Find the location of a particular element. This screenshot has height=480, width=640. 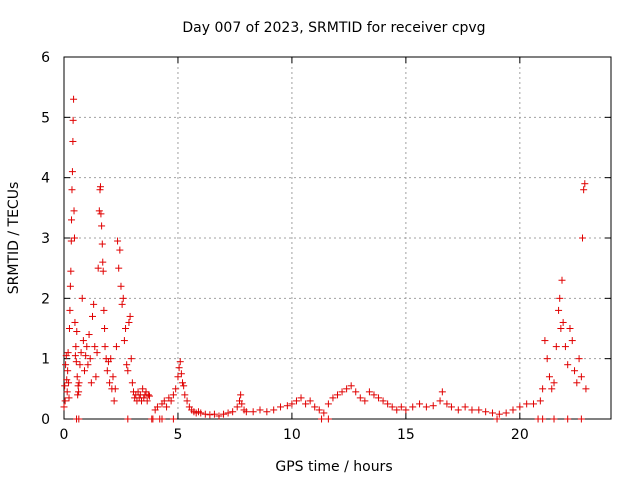

x-tick-label: 20 is located at coordinates (520, 435).